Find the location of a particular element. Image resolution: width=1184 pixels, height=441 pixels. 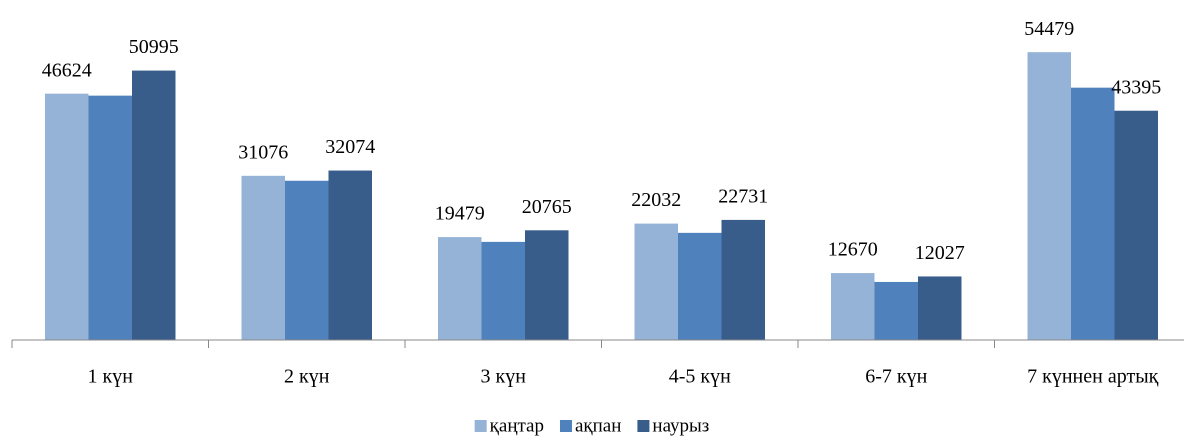

x-tick-label: 1 күн is located at coordinates (111, 377).